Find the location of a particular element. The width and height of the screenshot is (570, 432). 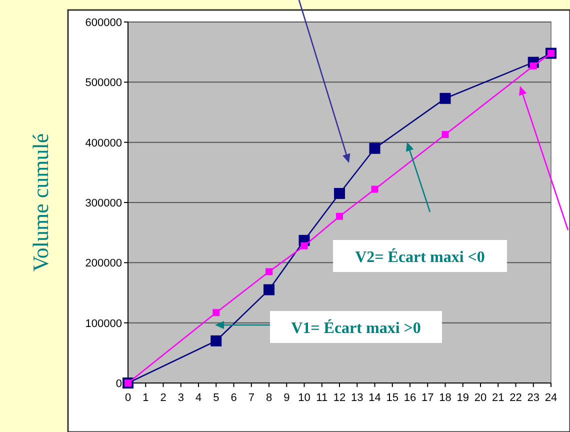

x-tick-label: 13 is located at coordinates (357, 398).